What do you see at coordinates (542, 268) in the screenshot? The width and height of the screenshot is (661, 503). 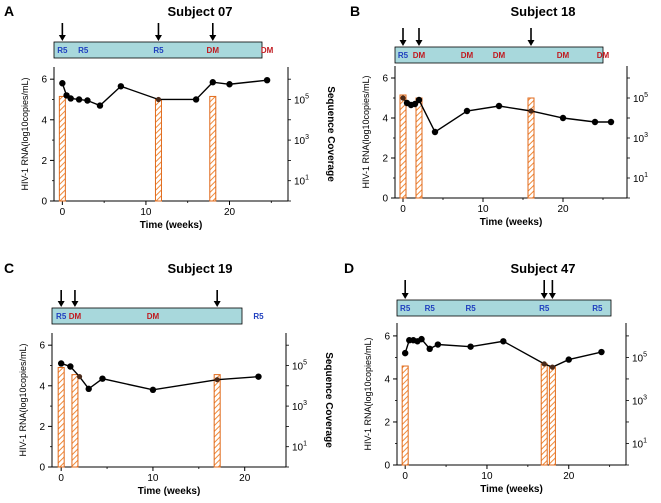 I see `chart-title: Subject 47` at bounding box center [542, 268].